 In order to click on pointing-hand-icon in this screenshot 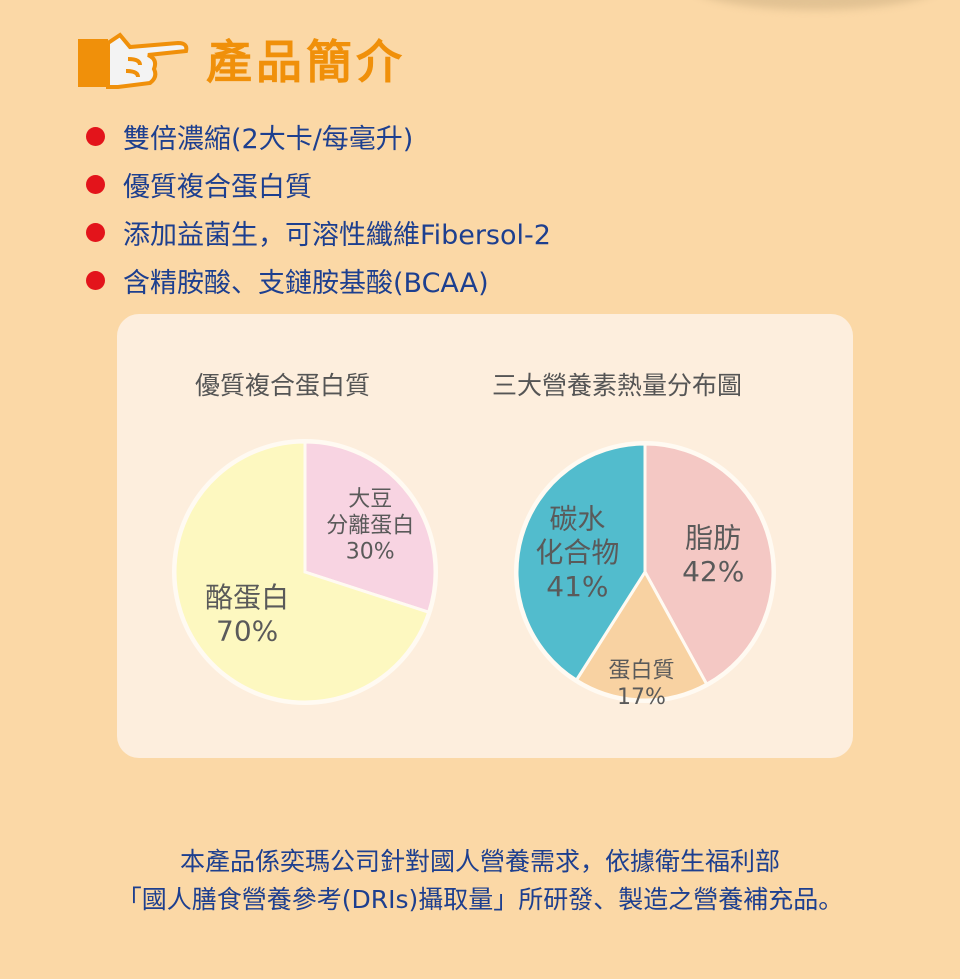, I will do `click(133, 60)`.